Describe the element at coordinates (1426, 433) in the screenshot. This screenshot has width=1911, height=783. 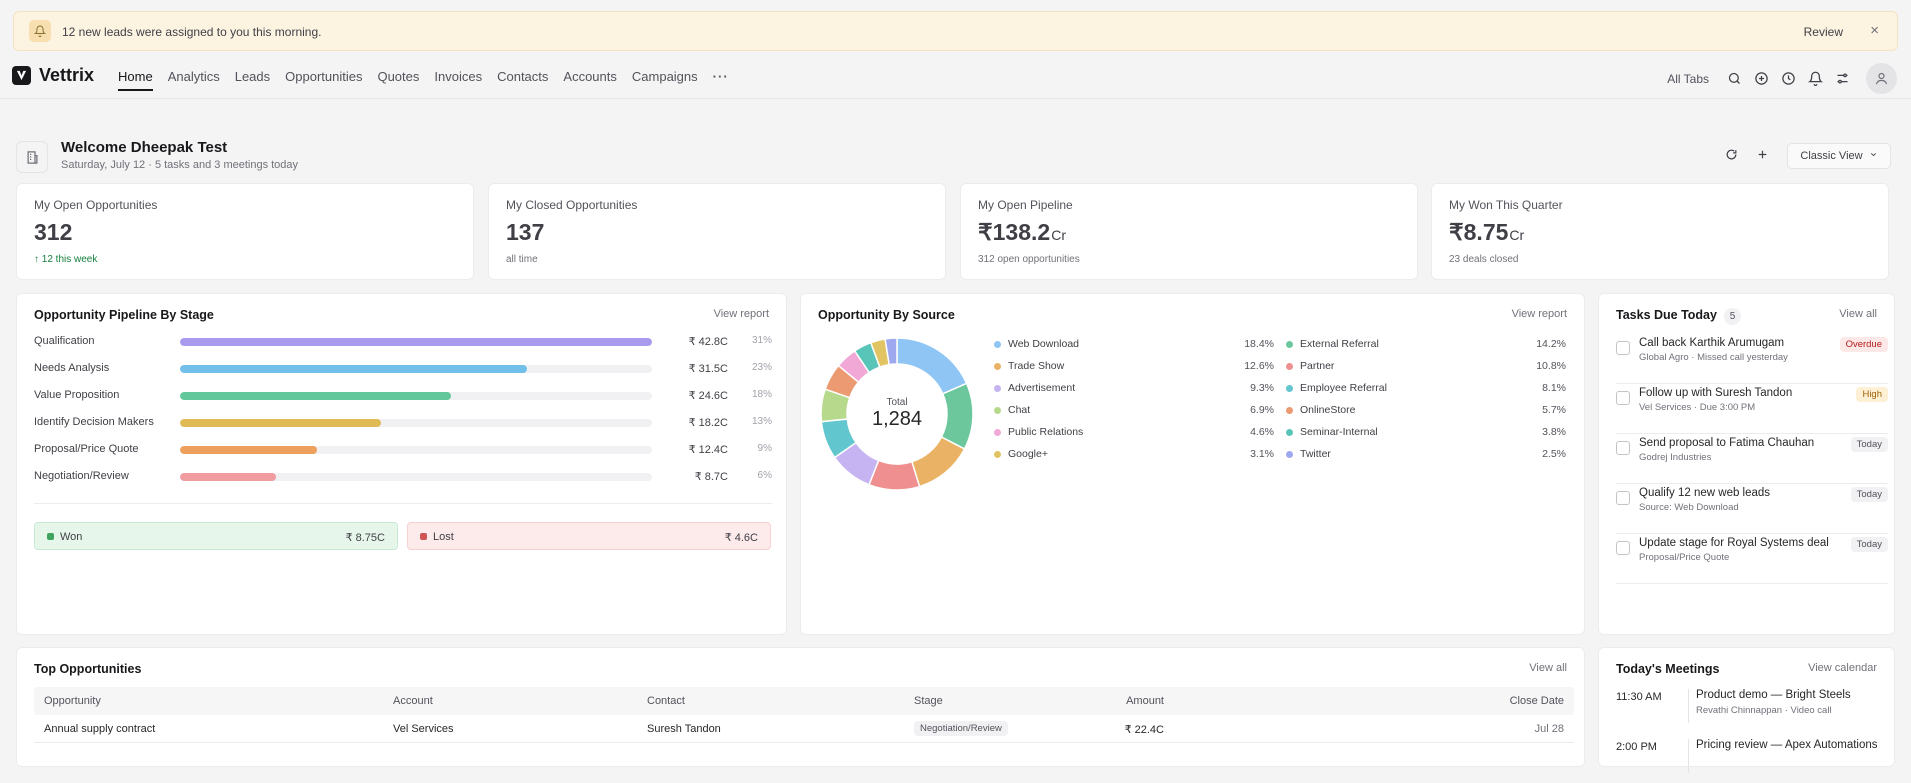
I see `source-legend-item: Seminar-Internal 3.8%` at that location.